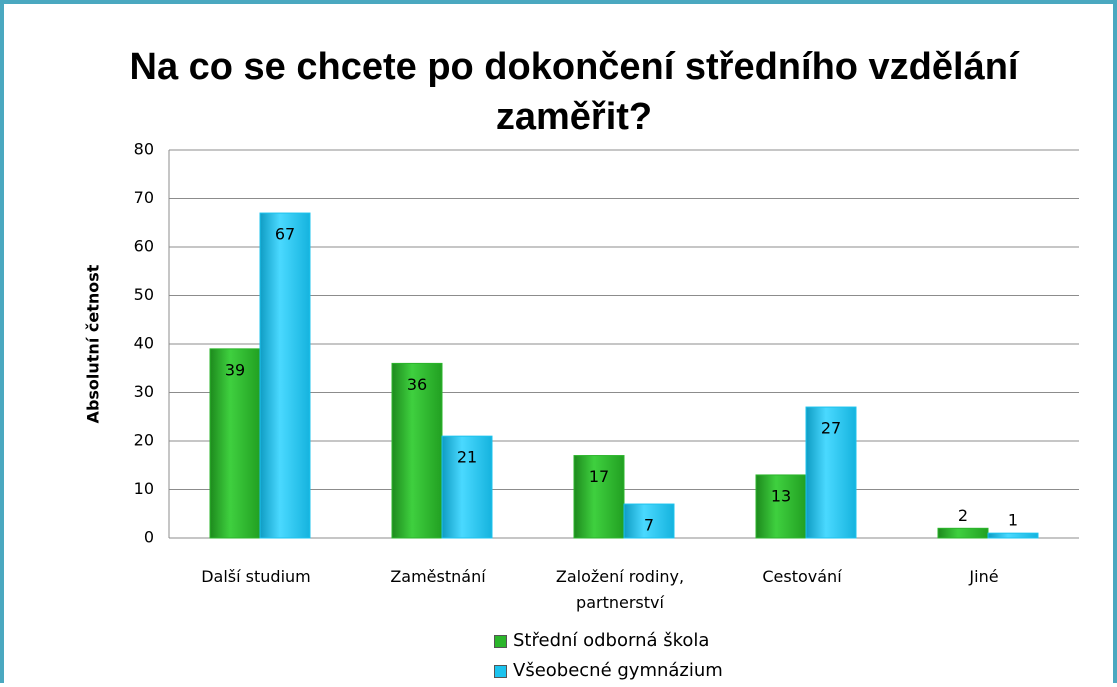 The image size is (1117, 687). What do you see at coordinates (144, 294) in the screenshot?
I see `y-tick-label: 50` at bounding box center [144, 294].